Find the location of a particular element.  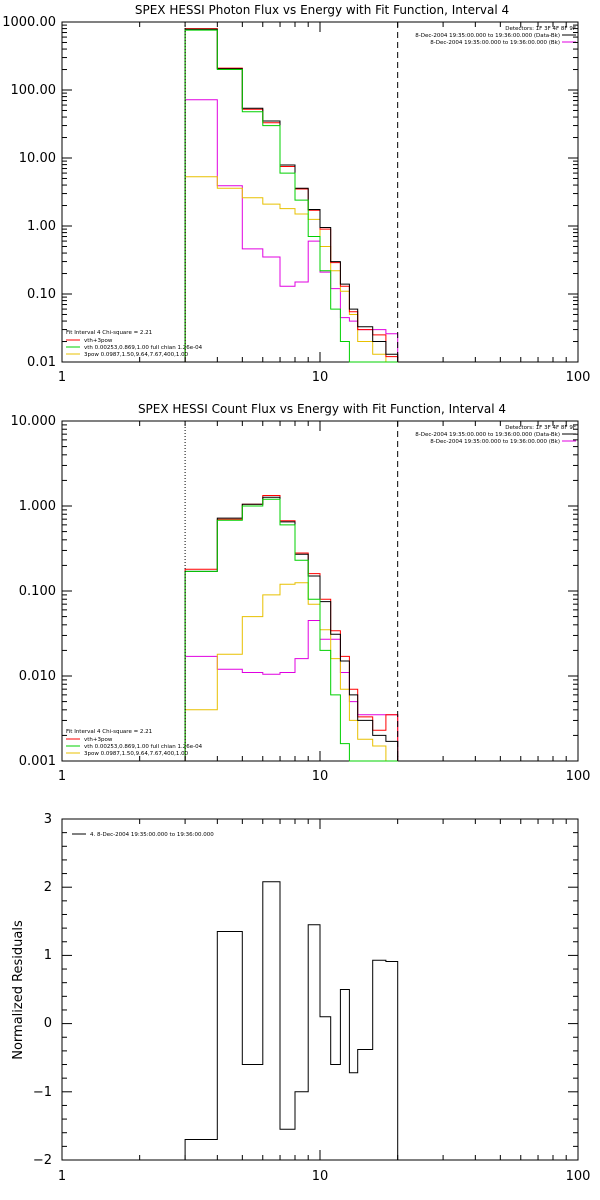

y-tick-label: 10.00 is located at coordinates (37, 158).